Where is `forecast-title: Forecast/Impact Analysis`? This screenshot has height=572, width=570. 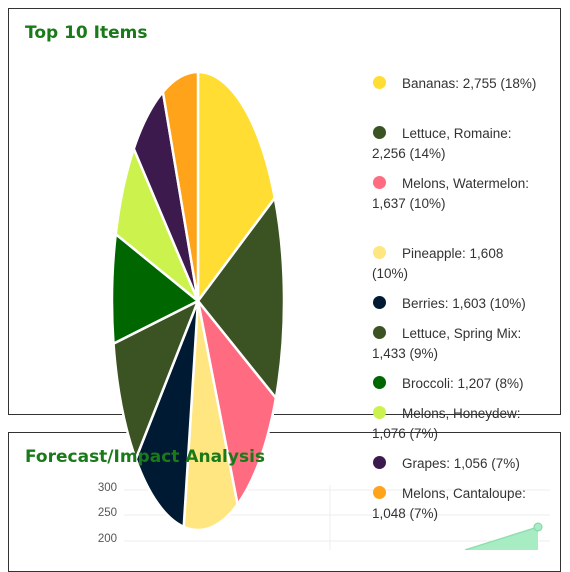
forecast-title: Forecast/Impact Analysis is located at coordinates (145, 457).